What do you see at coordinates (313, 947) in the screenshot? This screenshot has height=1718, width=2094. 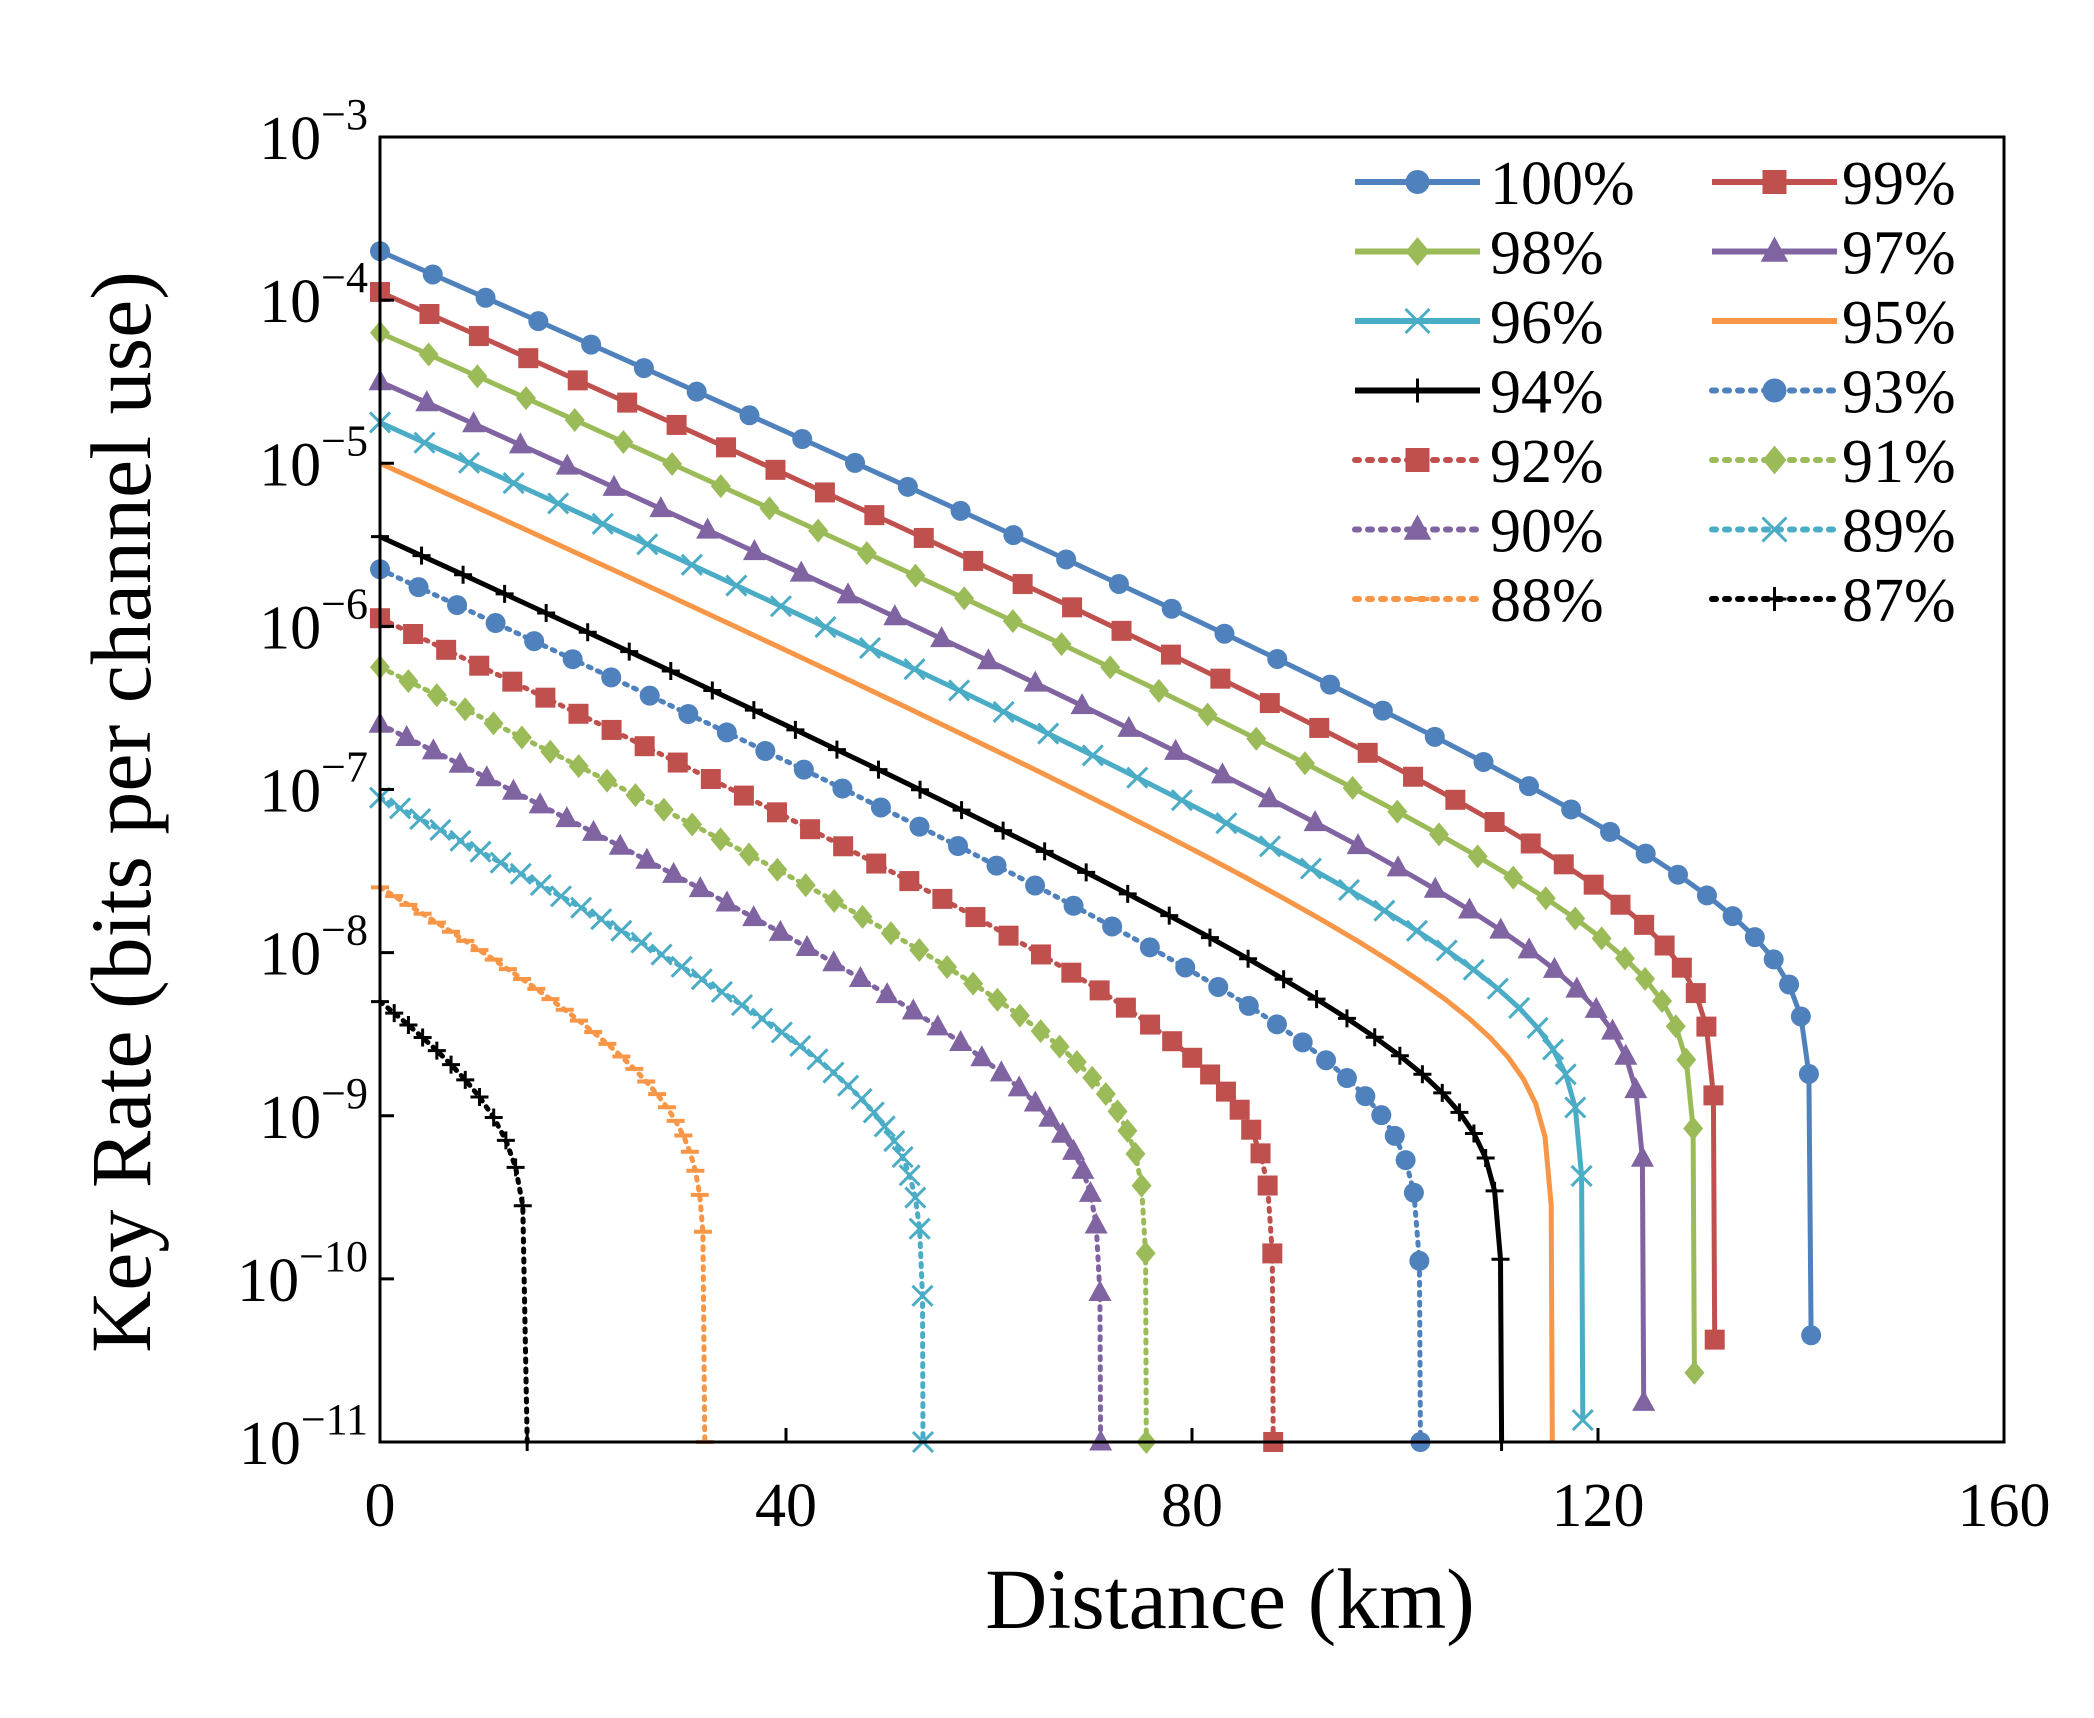 I see `y-tick-label: 10⁻⁸` at bounding box center [313, 947].